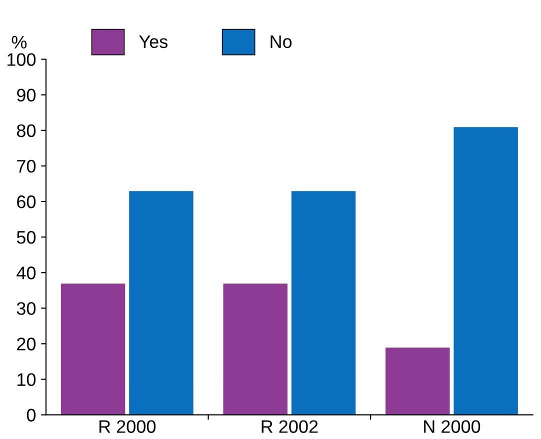 Image resolution: width=541 pixels, height=439 pixels. I want to click on y-tick-label: 20, so click(26, 344).